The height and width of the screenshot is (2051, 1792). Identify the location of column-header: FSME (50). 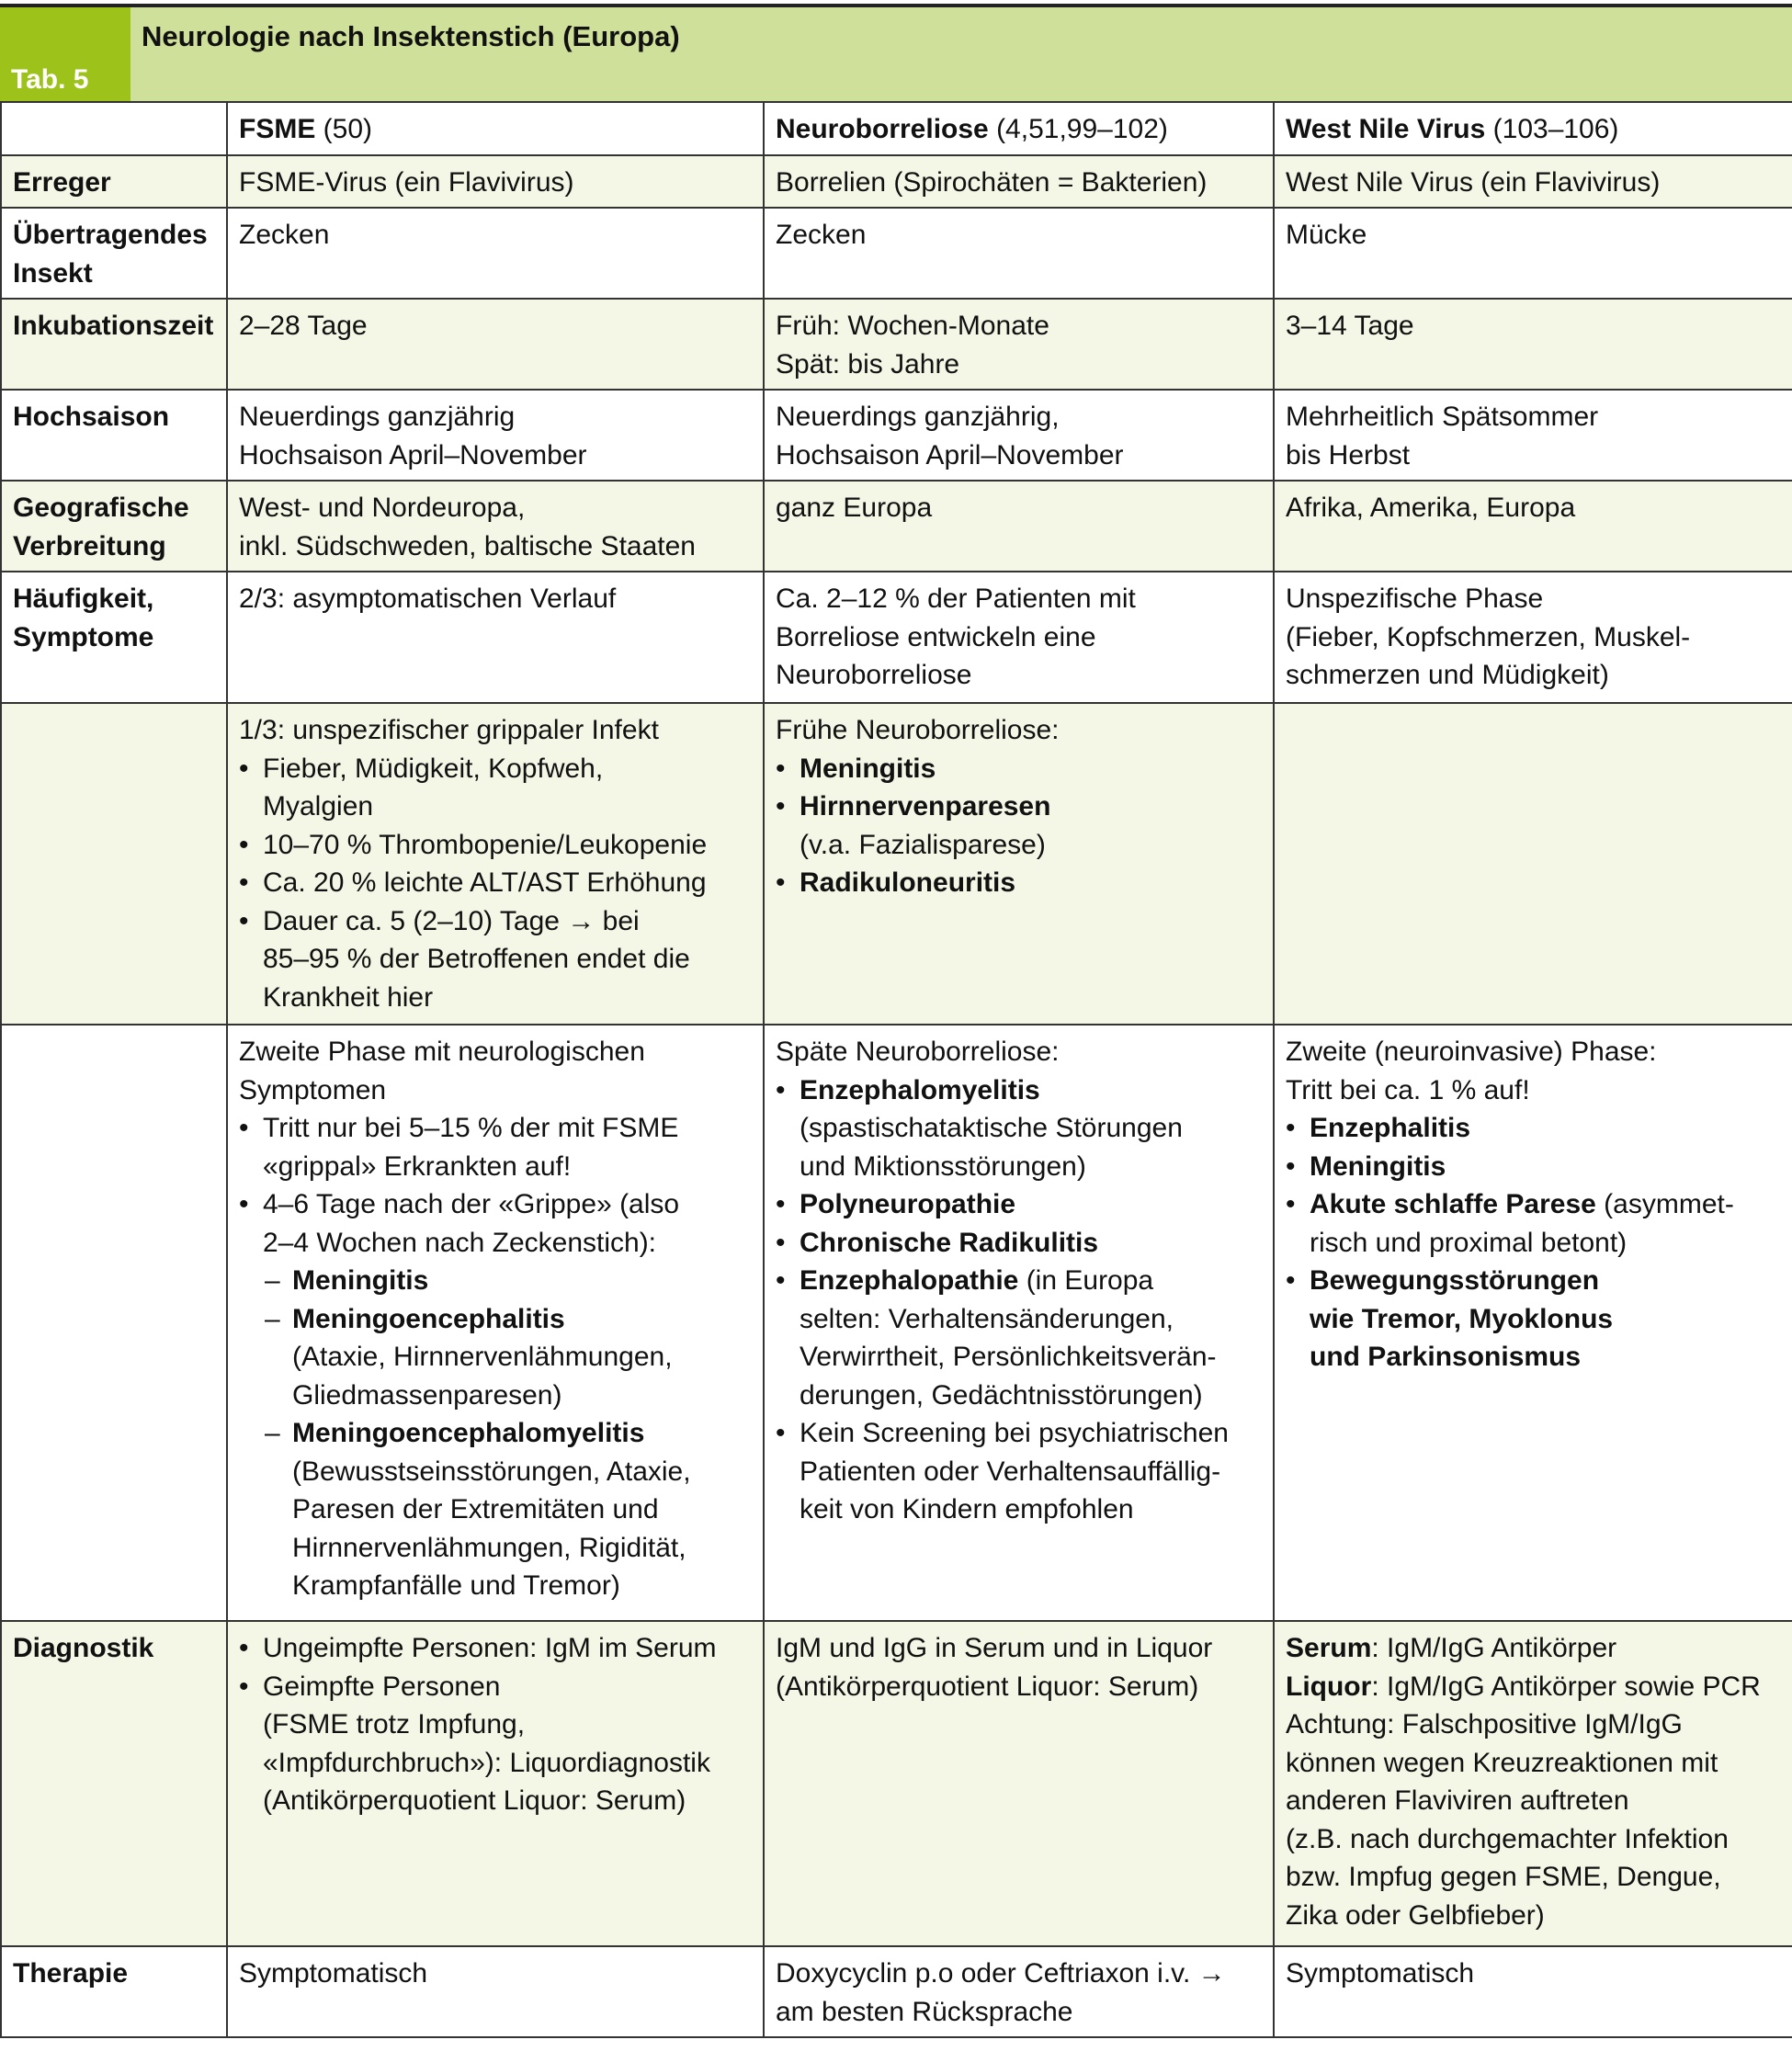
(495, 128).